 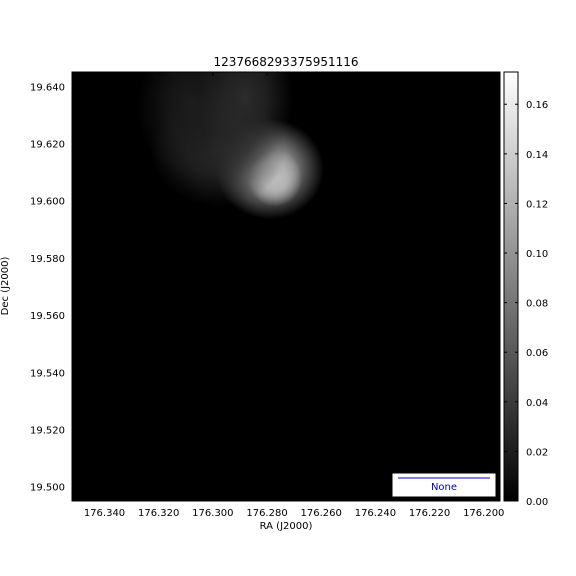 I want to click on colorbar-tick-label: 0.02, so click(x=537, y=452).